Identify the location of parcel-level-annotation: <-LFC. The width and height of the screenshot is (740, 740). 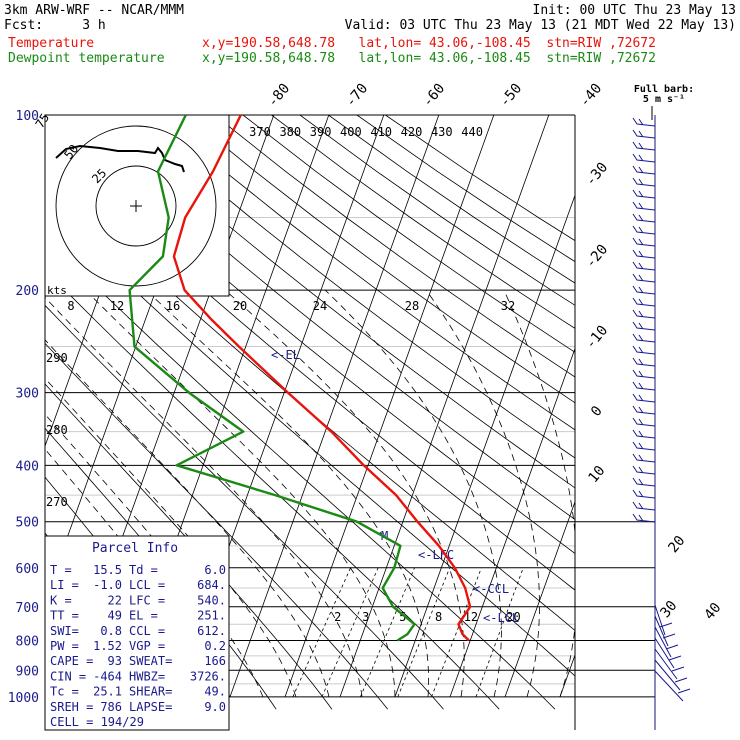
(436, 555).